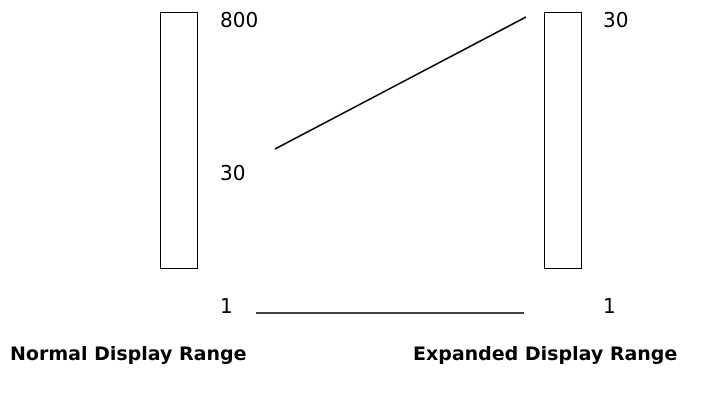 Image resolution: width=726 pixels, height=393 pixels. I want to click on upper-connector-line, so click(400, 83).